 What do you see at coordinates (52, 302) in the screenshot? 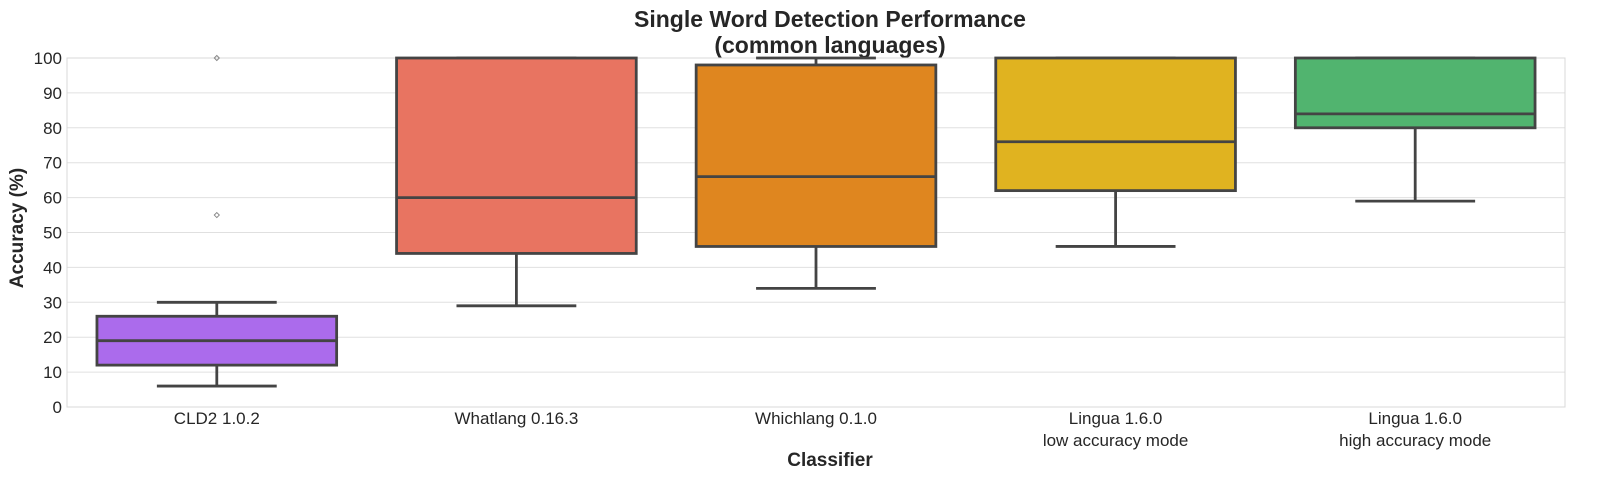
I see `y-tick-label: 30` at bounding box center [52, 302].